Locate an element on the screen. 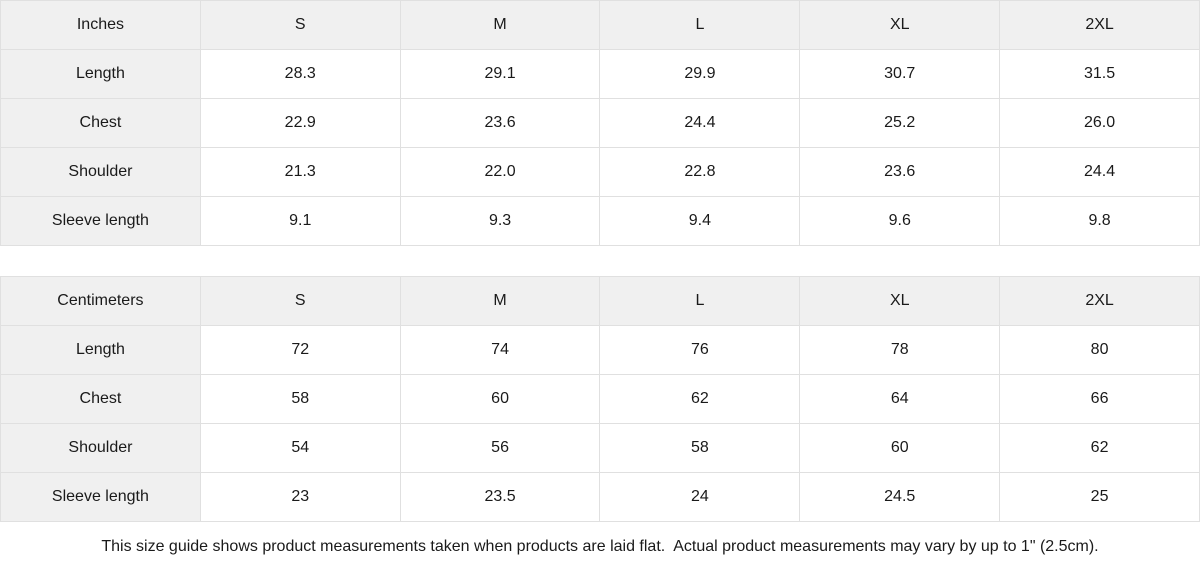 The image size is (1200, 580). measurement-cell: 28.3 is located at coordinates (300, 74).